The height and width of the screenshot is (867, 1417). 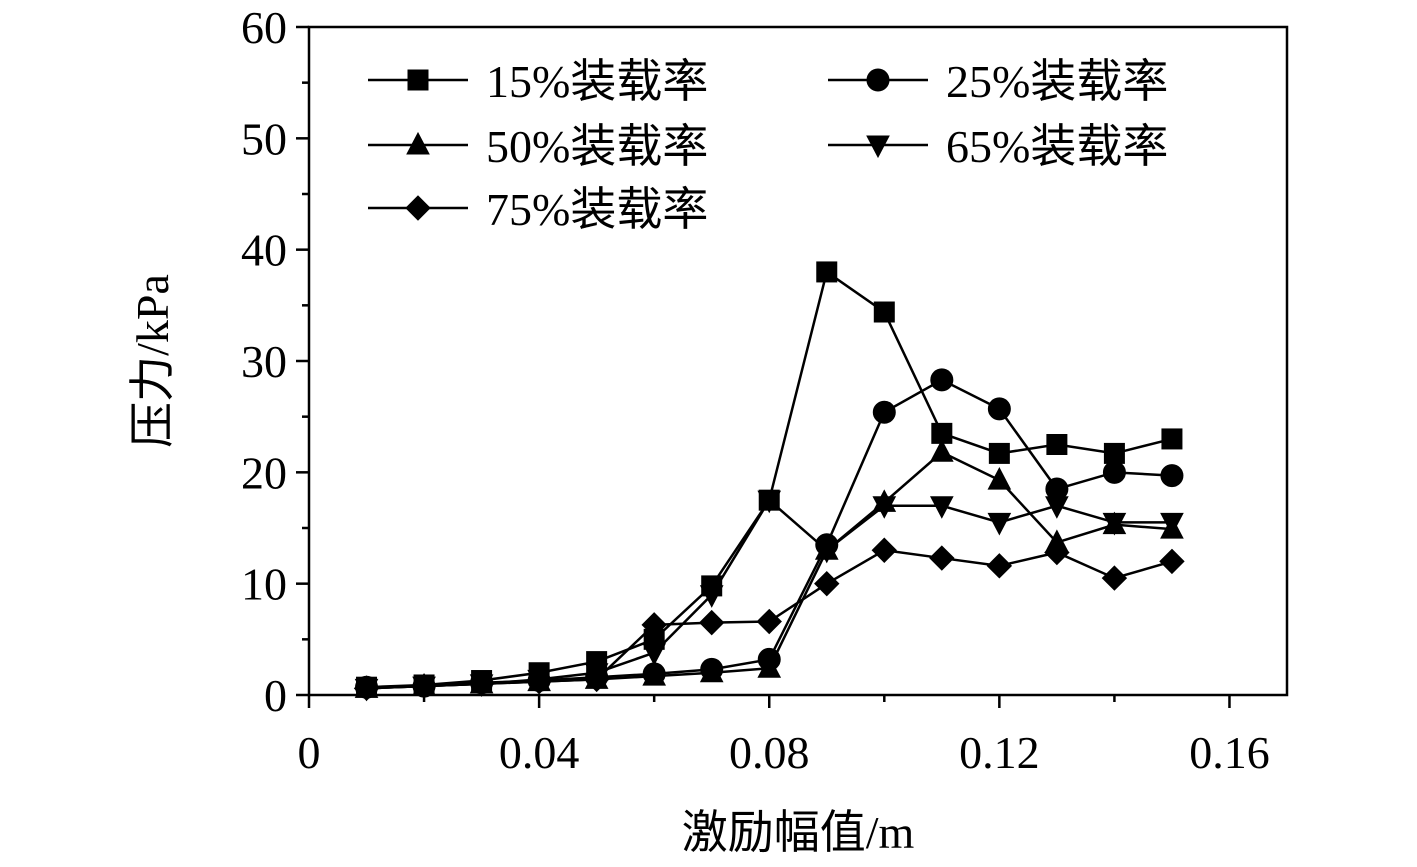 I want to click on x-axis-title: 激励幅值/m, so click(x=798, y=832).